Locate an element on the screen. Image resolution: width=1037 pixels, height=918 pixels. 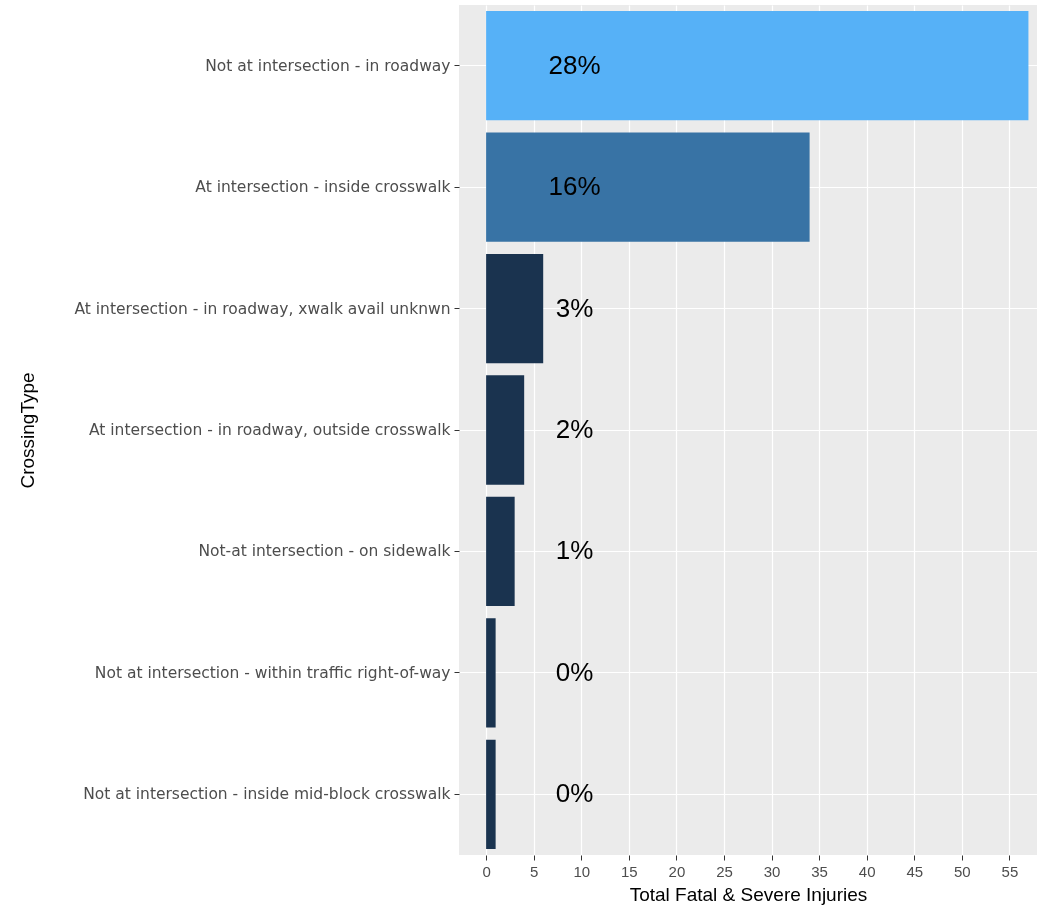
x-tick-label: 45 is located at coordinates (915, 871).